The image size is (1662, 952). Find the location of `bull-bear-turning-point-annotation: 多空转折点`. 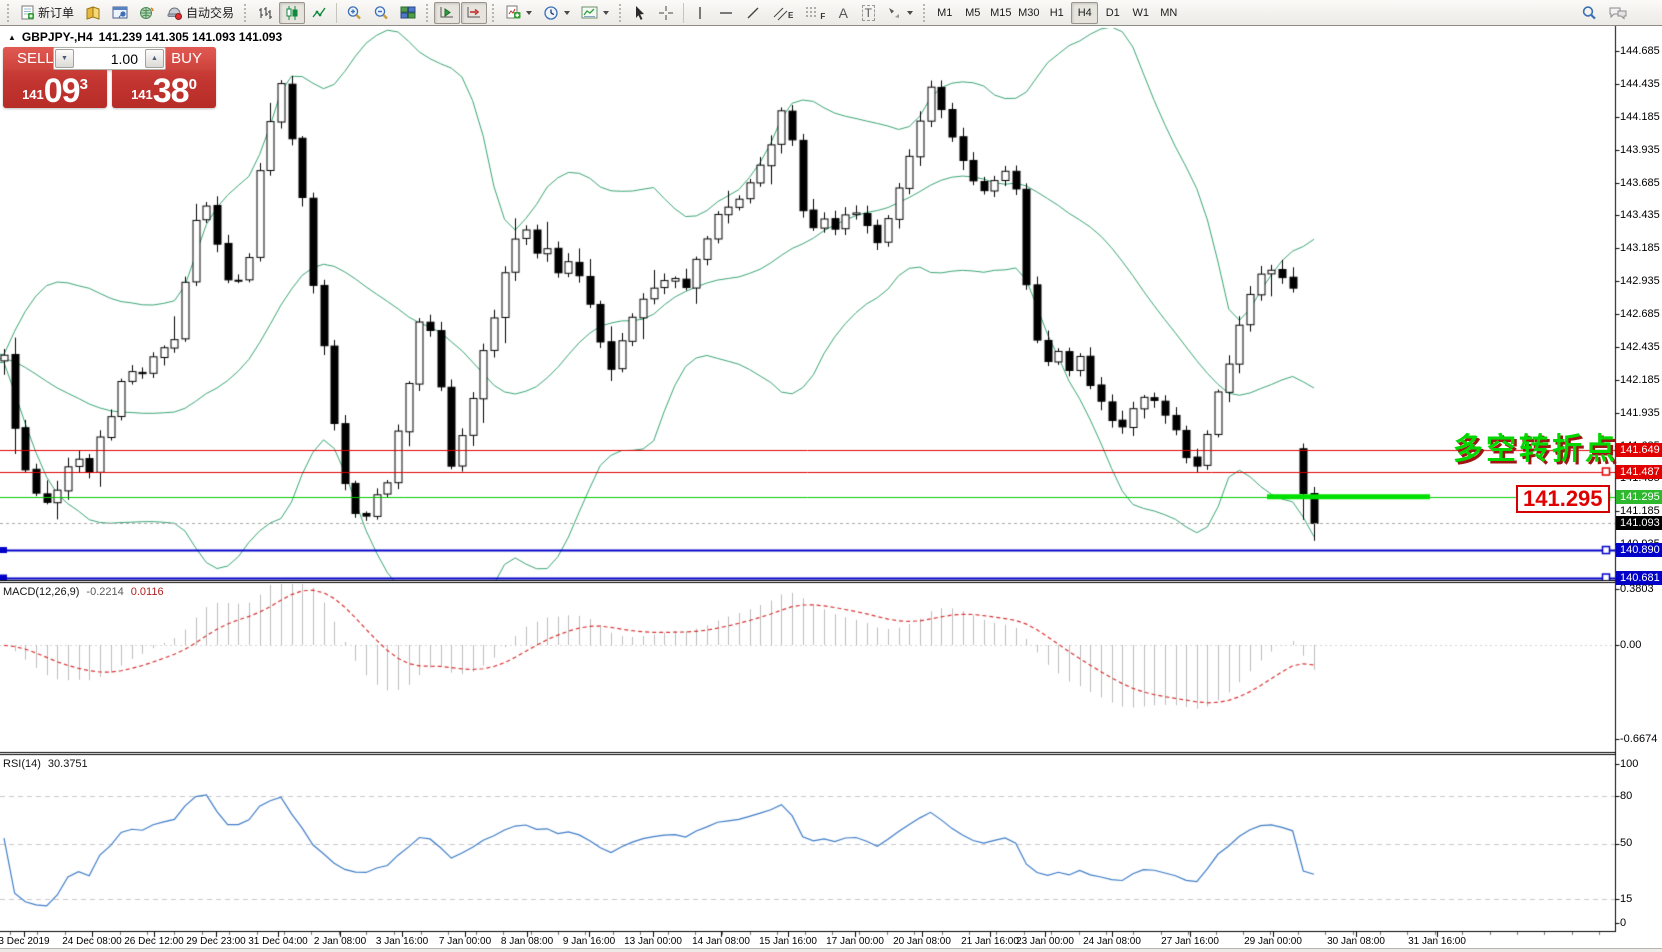

bull-bear-turning-point-annotation: 多空转折点 is located at coordinates (1535, 449).